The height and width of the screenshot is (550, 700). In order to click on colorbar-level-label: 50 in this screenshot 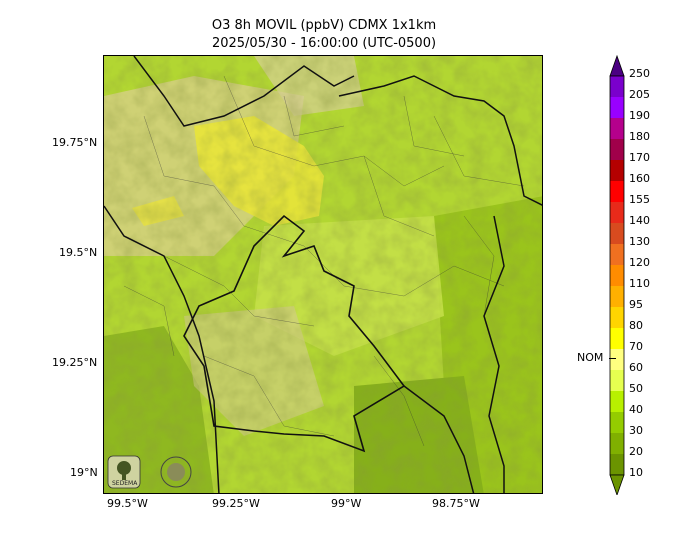, I will do `click(636, 388)`.